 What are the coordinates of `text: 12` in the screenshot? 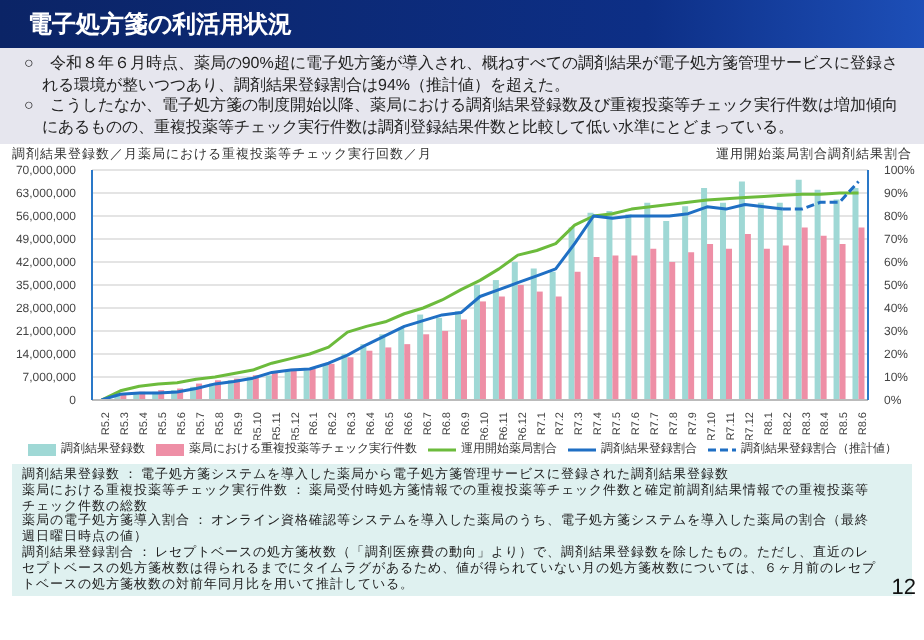 It's located at (903, 587).